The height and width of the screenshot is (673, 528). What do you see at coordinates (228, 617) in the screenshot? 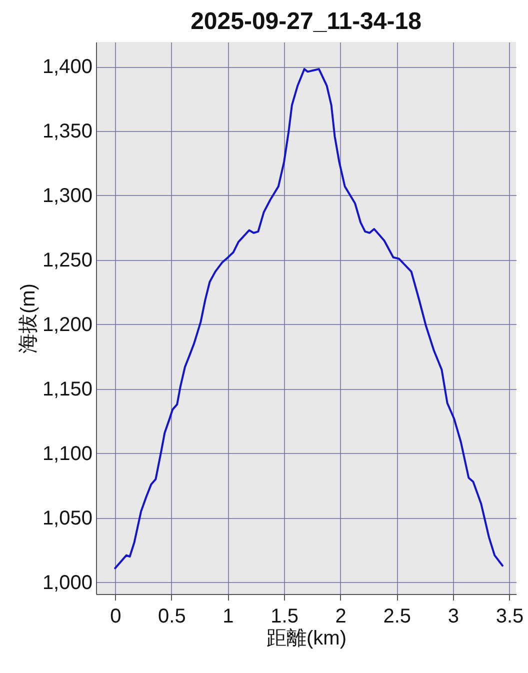
I see `x-tick-label: 1` at bounding box center [228, 617].